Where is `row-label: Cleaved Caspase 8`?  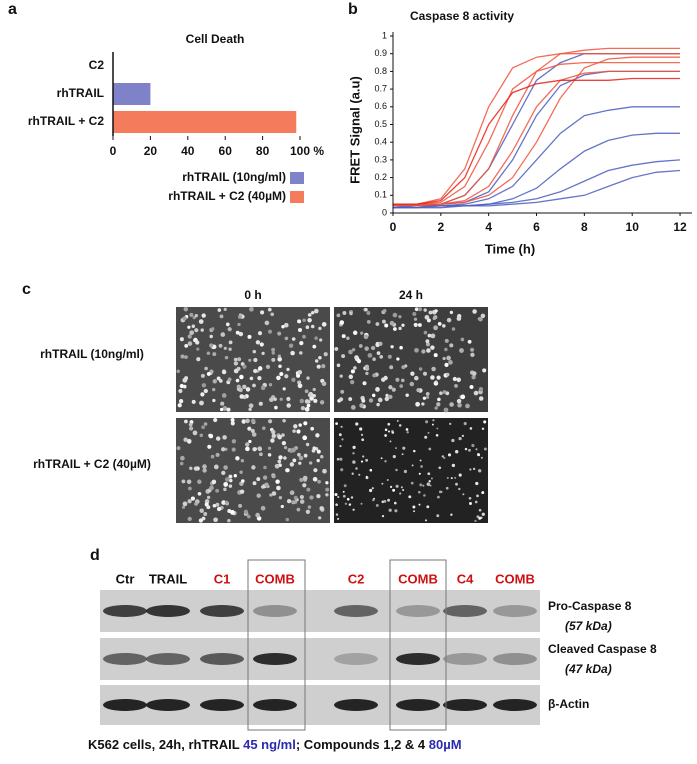 row-label: Cleaved Caspase 8 is located at coordinates (602, 649).